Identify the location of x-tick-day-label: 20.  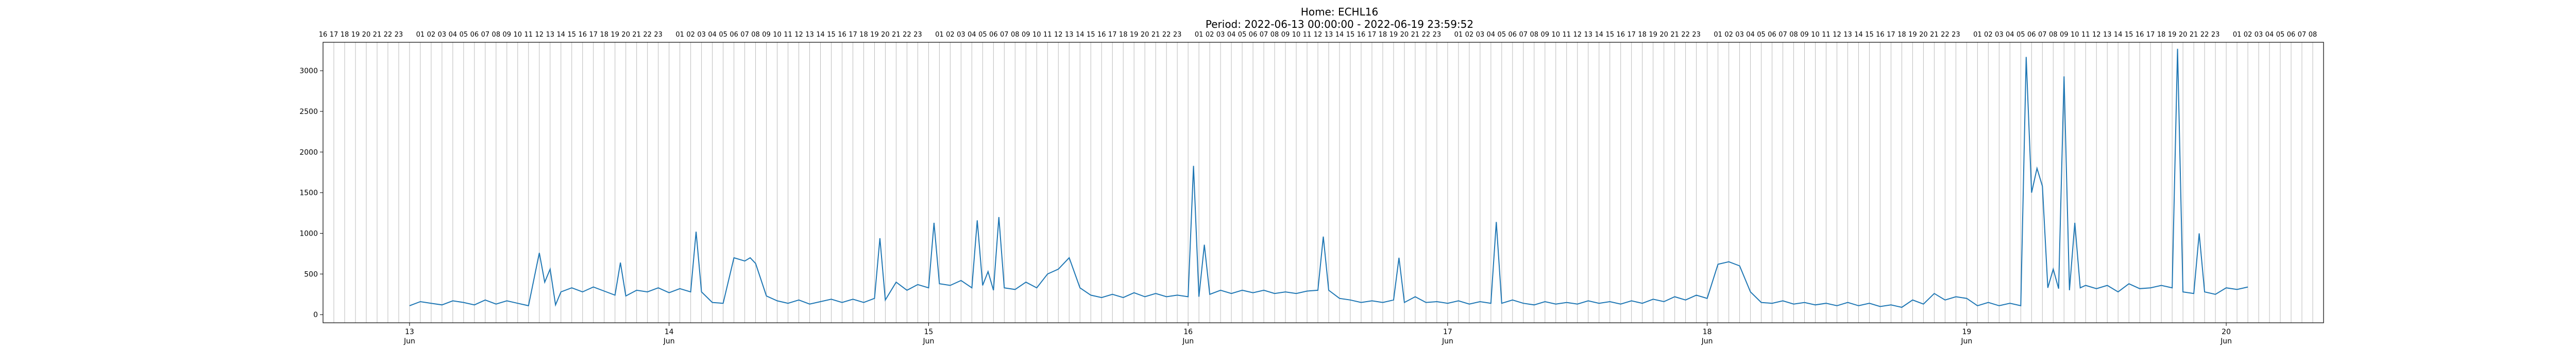
(2226, 332).